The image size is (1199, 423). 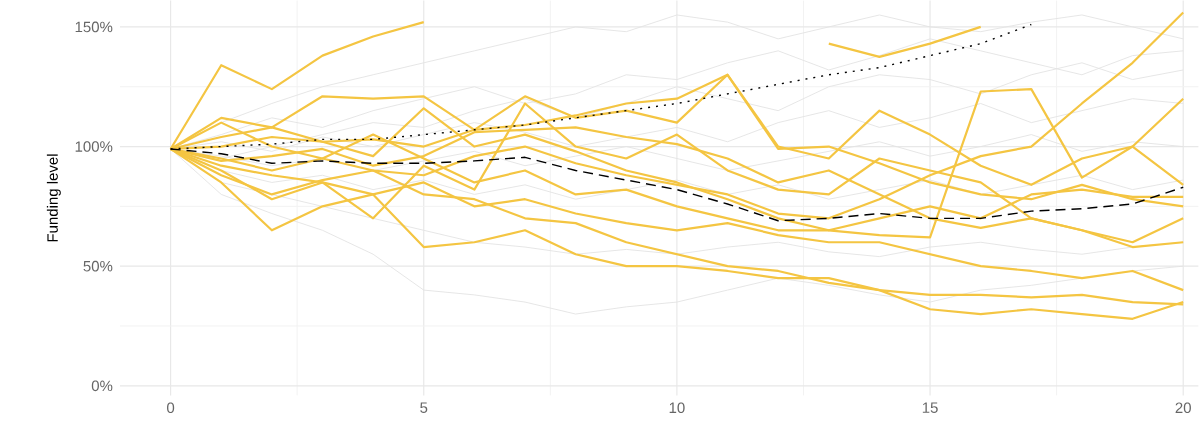 What do you see at coordinates (94, 27) in the screenshot?
I see `y-tick-label: 150%` at bounding box center [94, 27].